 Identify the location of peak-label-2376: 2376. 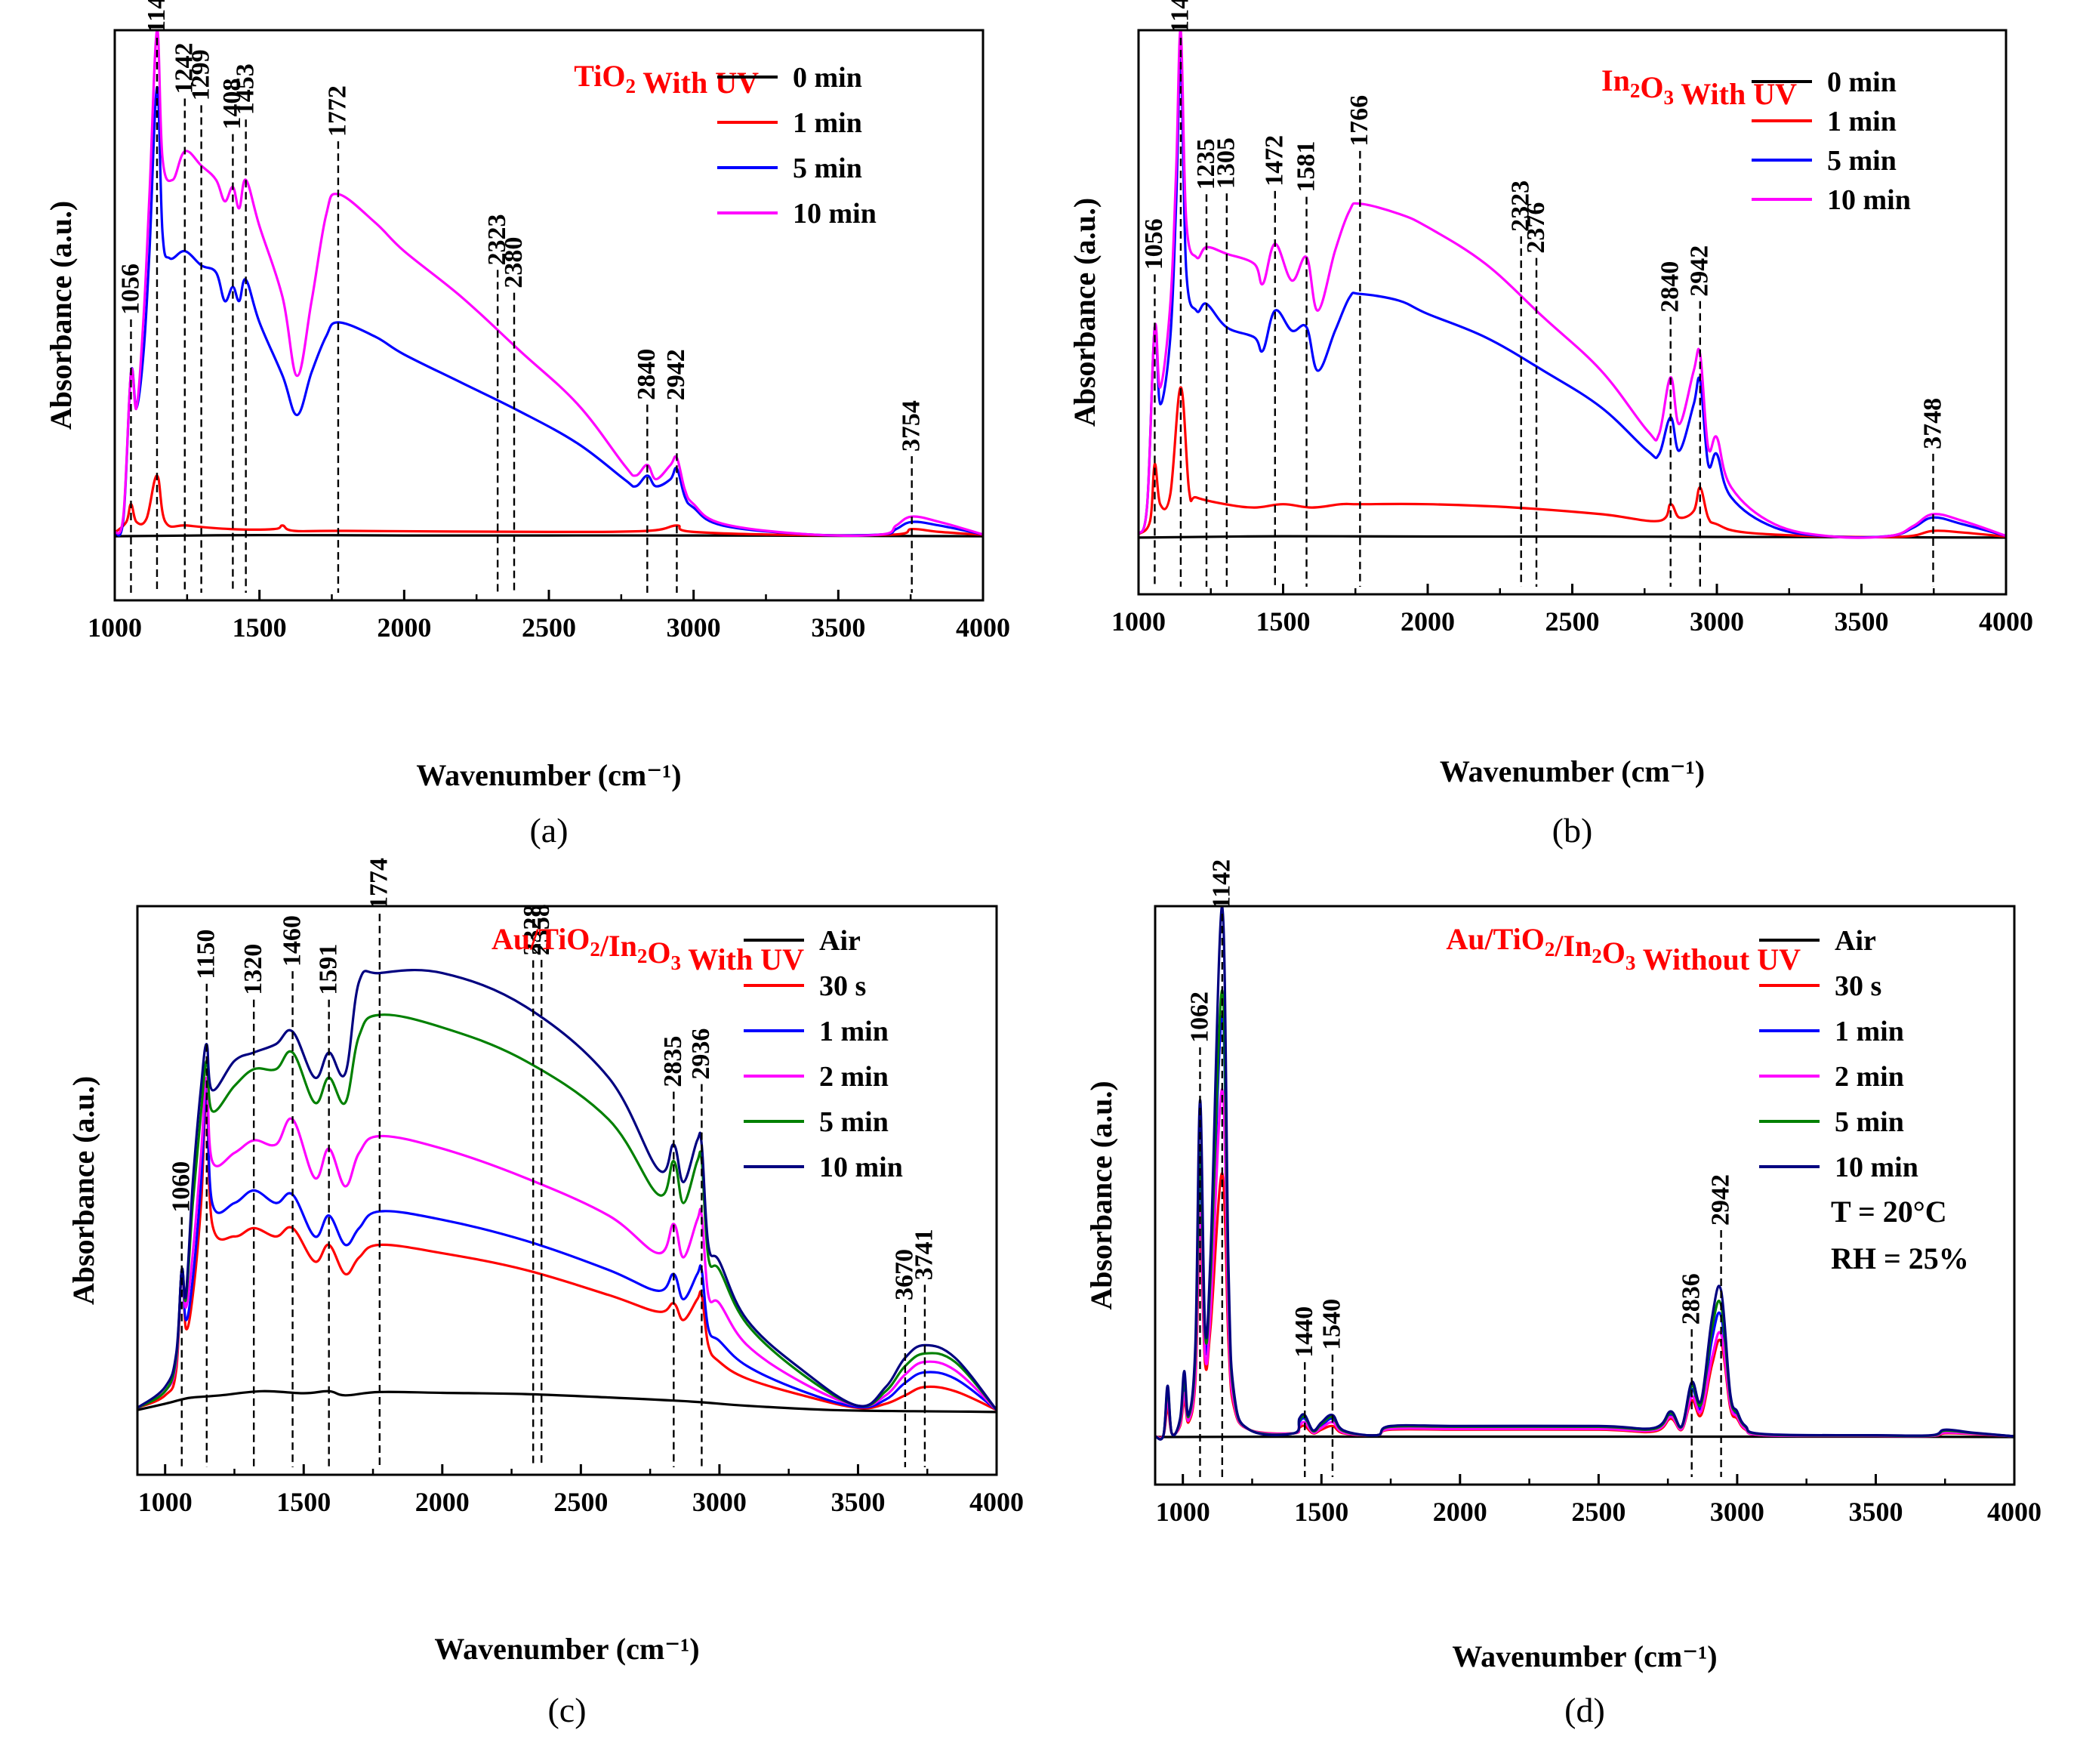
(1536, 228).